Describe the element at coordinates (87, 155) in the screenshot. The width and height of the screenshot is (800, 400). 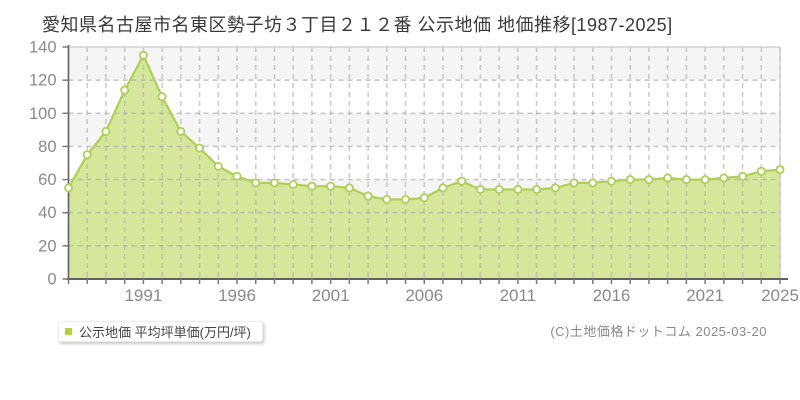
I see `data-point-1988` at that location.